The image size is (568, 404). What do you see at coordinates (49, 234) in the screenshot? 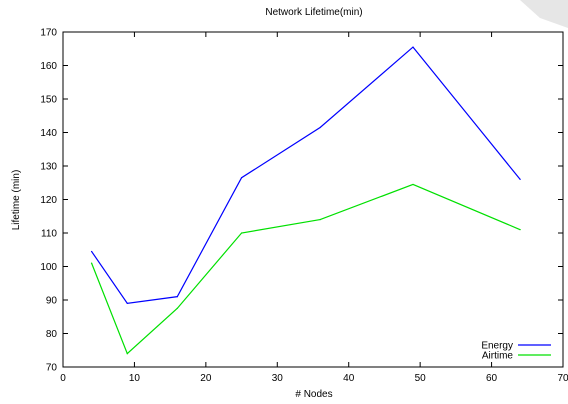
I see `y-tick-label: 110` at bounding box center [49, 234].